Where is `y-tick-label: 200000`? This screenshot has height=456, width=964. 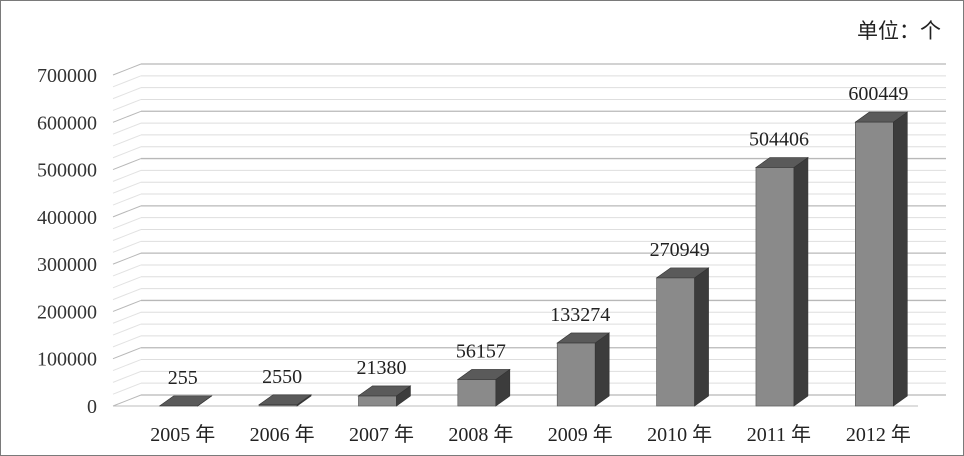 y-tick-label: 200000 is located at coordinates (67, 312).